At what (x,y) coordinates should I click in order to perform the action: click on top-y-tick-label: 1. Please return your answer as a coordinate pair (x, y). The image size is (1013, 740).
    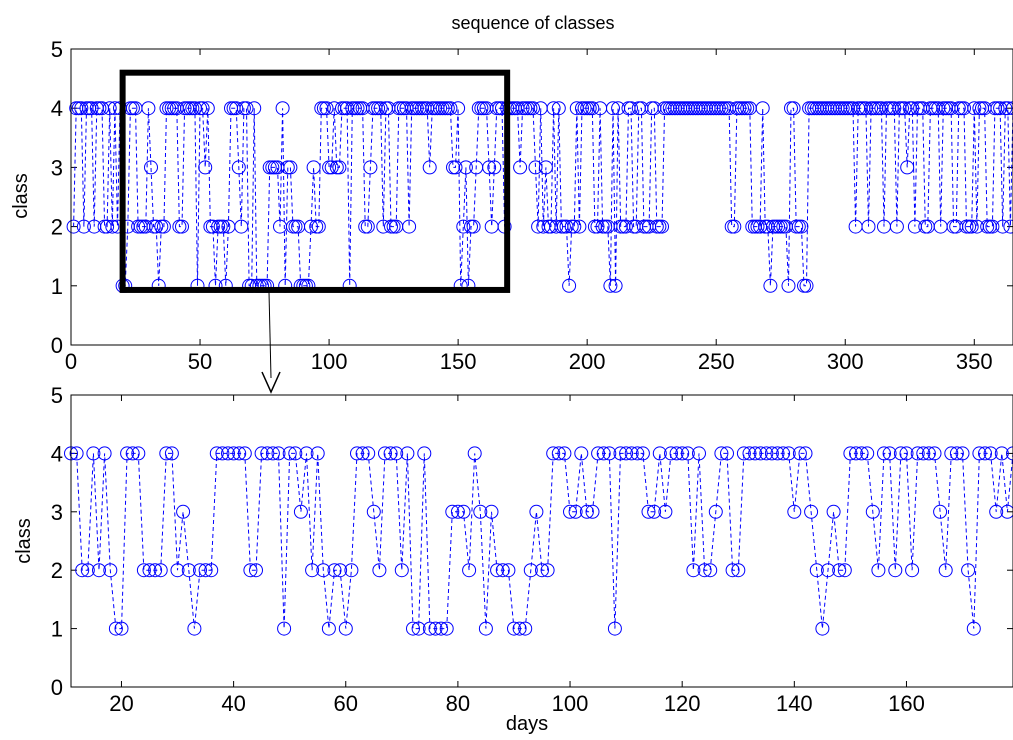
    Looking at the image, I should click on (57, 286).